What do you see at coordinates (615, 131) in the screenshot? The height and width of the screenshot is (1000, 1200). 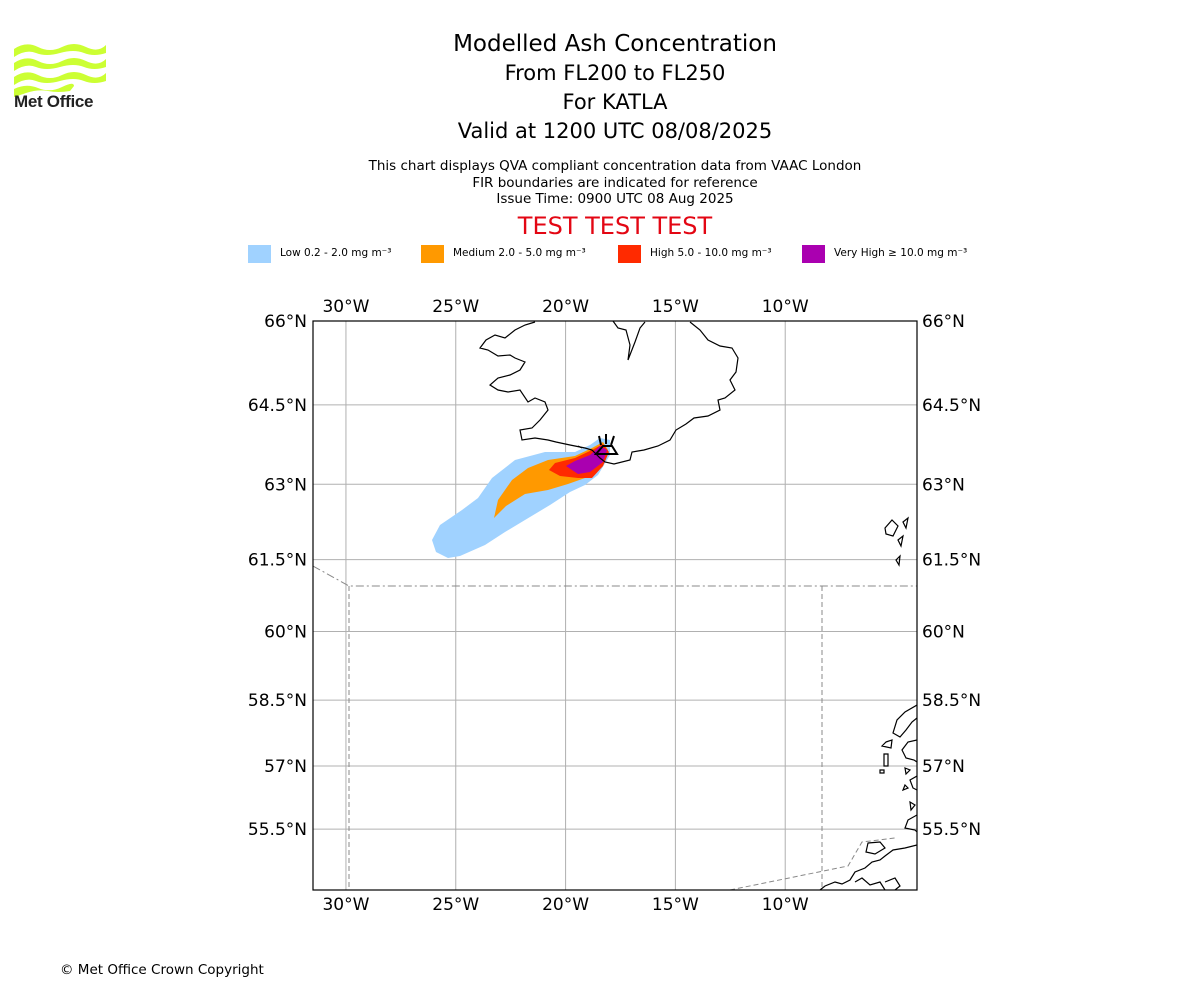 I see `valid-time: Valid at 1200 UTC 08/08/2025` at bounding box center [615, 131].